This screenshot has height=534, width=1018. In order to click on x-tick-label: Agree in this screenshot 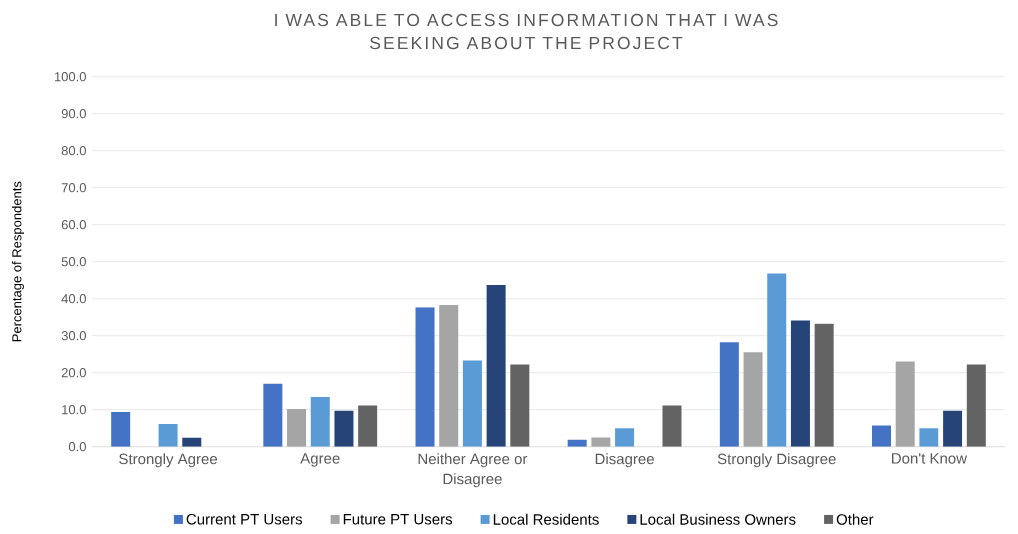, I will do `click(320, 460)`.